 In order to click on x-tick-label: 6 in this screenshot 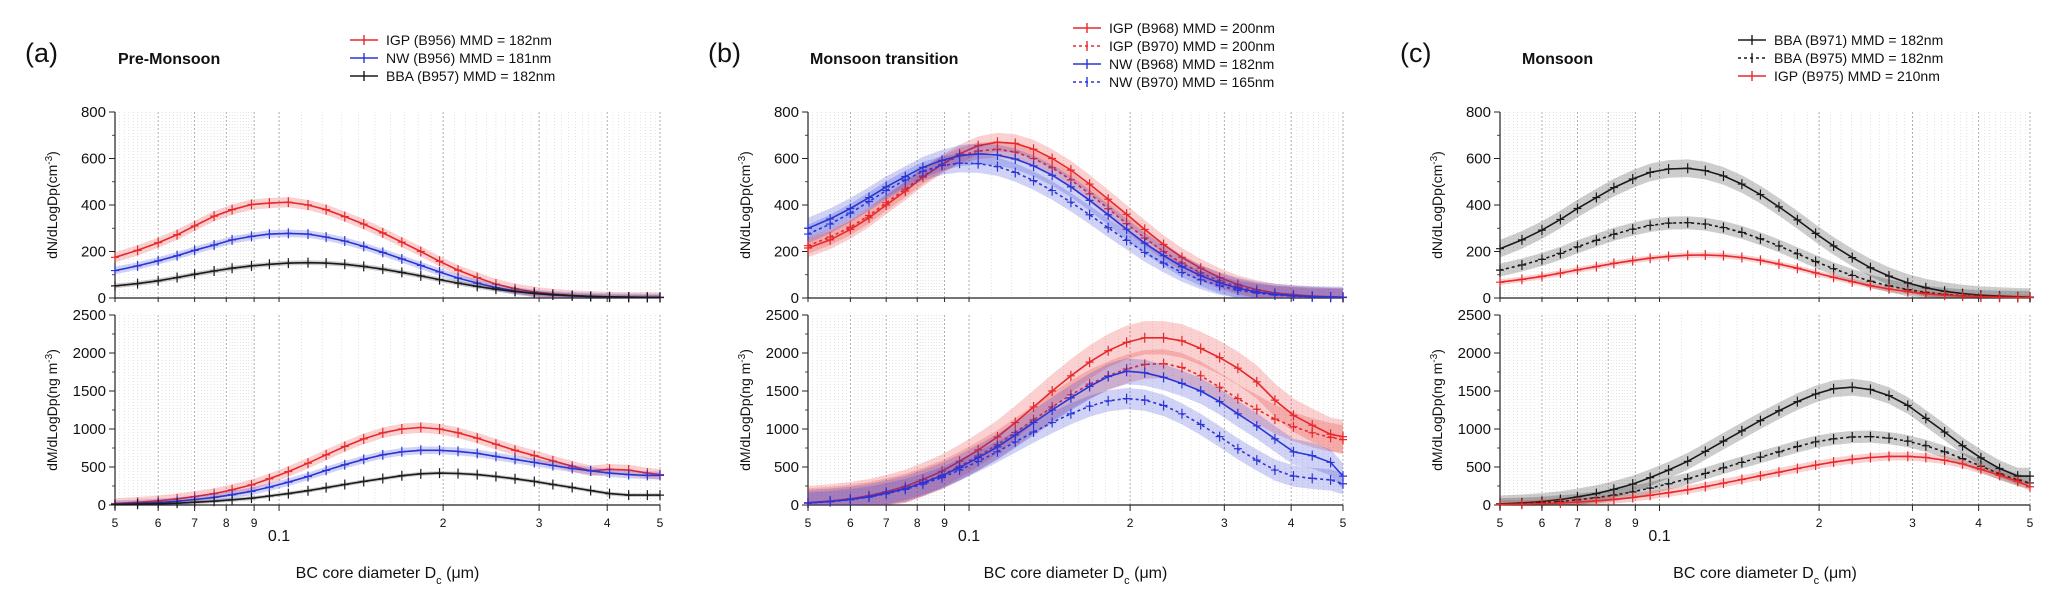, I will do `click(850, 523)`.